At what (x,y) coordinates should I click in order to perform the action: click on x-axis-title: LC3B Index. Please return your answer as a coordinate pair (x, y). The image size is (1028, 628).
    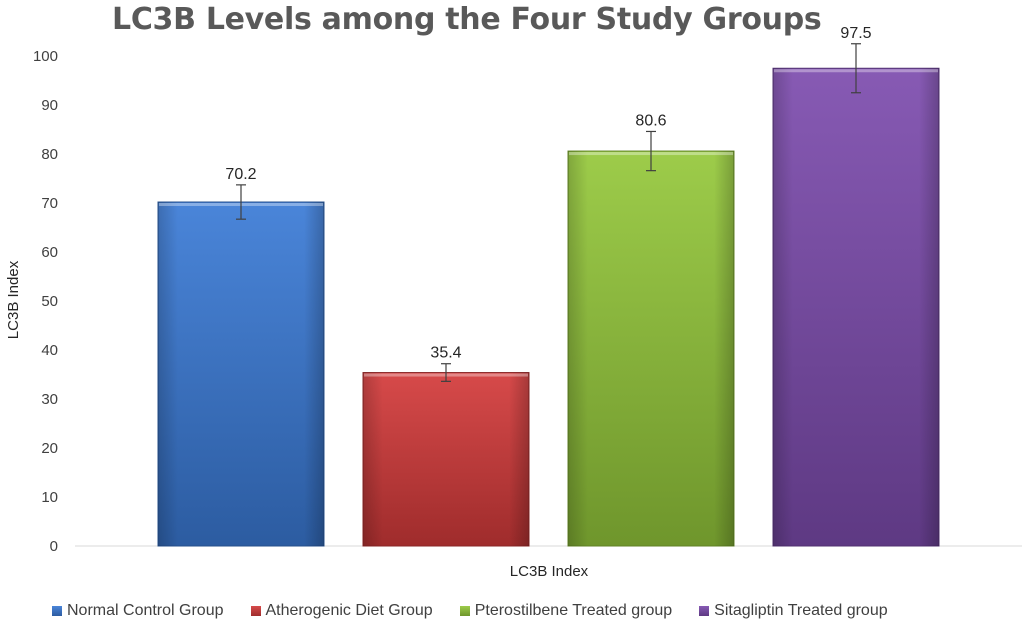
    Looking at the image, I should click on (549, 571).